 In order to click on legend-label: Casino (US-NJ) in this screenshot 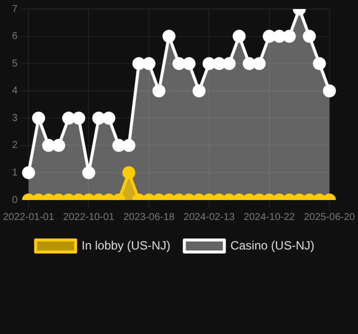, I will do `click(272, 245)`.